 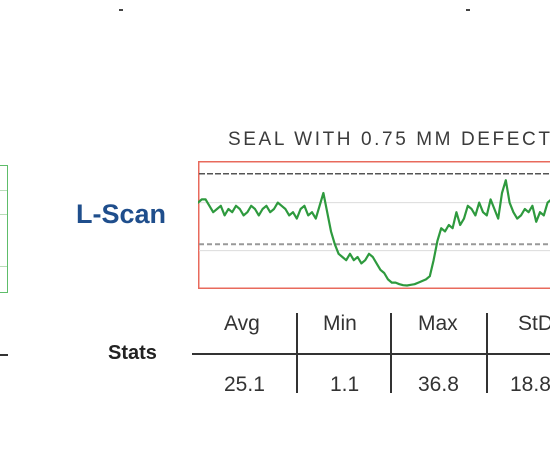 What do you see at coordinates (371, 354) in the screenshot?
I see `stats-header-rule` at bounding box center [371, 354].